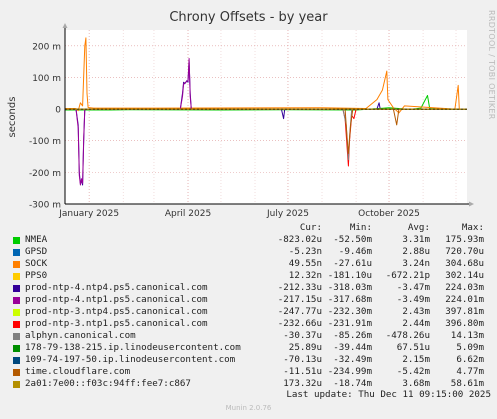 The height and width of the screenshot is (419, 497). What do you see at coordinates (36, 251) in the screenshot?
I see `legend-series-name: GPSD` at bounding box center [36, 251].